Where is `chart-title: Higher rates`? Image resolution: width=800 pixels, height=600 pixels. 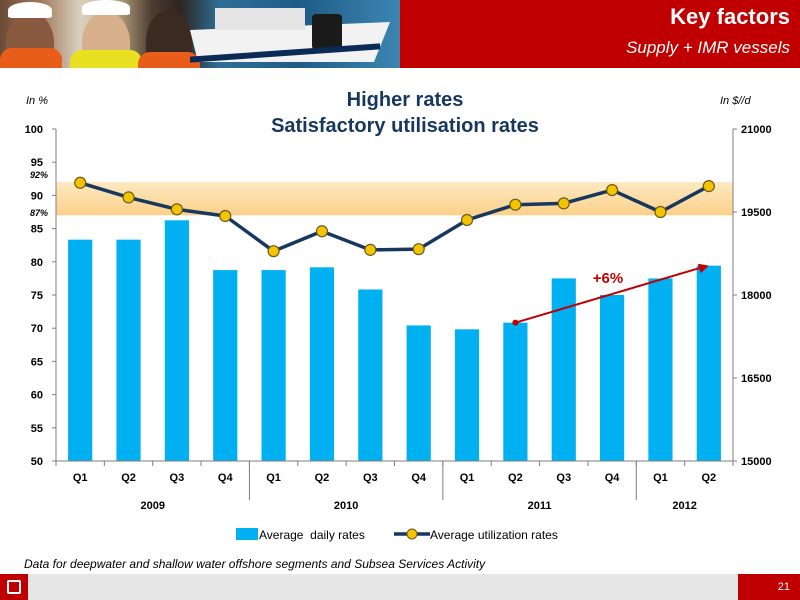
chart-title: Higher rates is located at coordinates (405, 100).